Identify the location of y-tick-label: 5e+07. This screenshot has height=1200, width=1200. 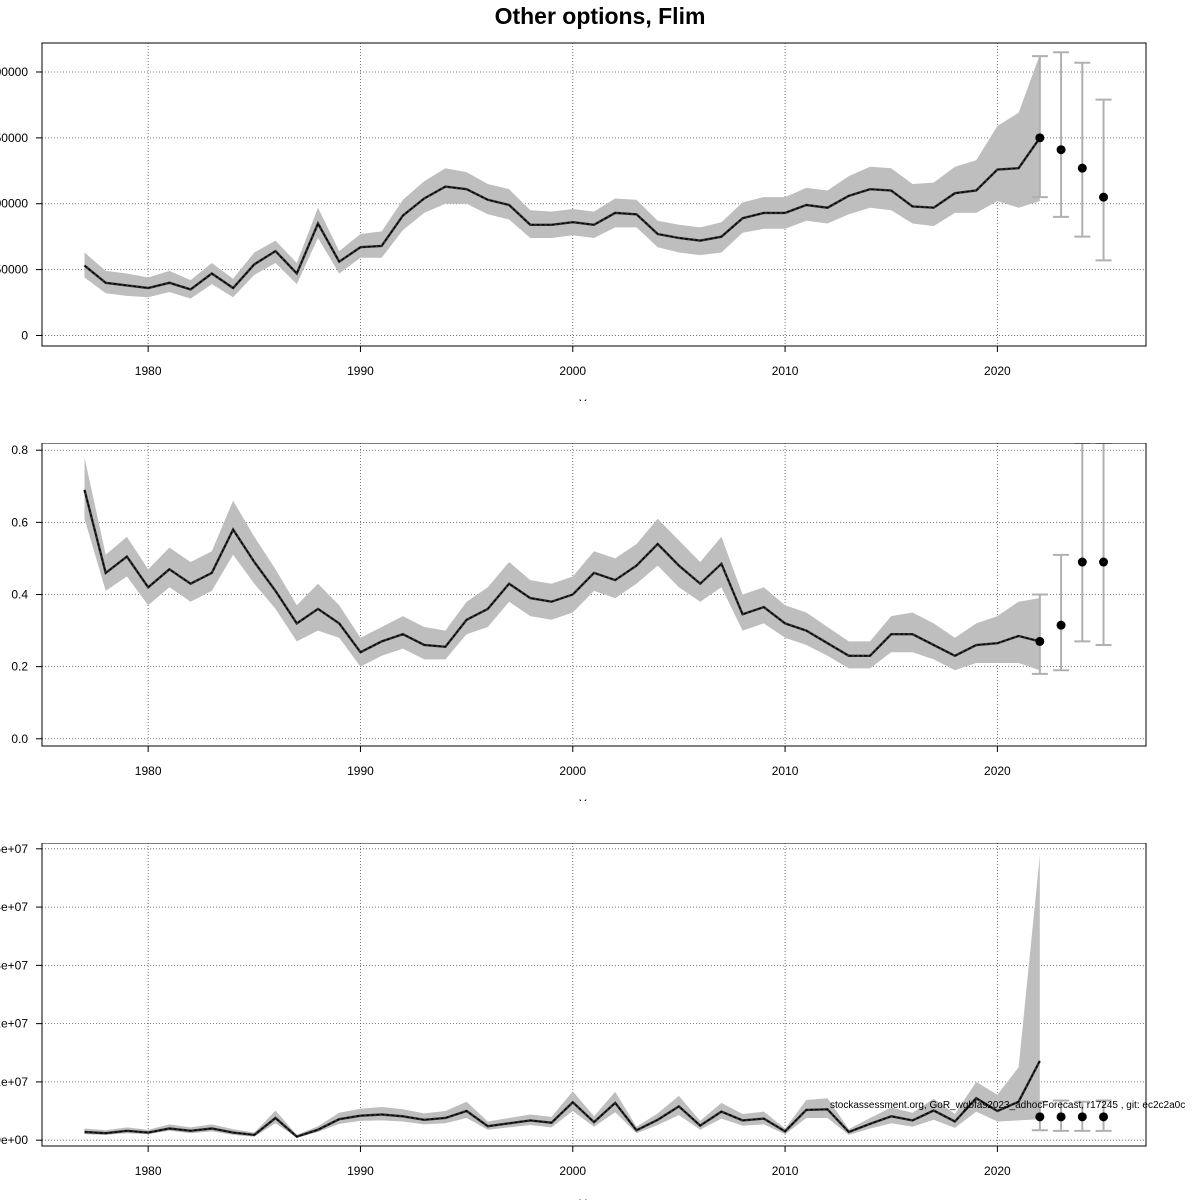
(14, 849).